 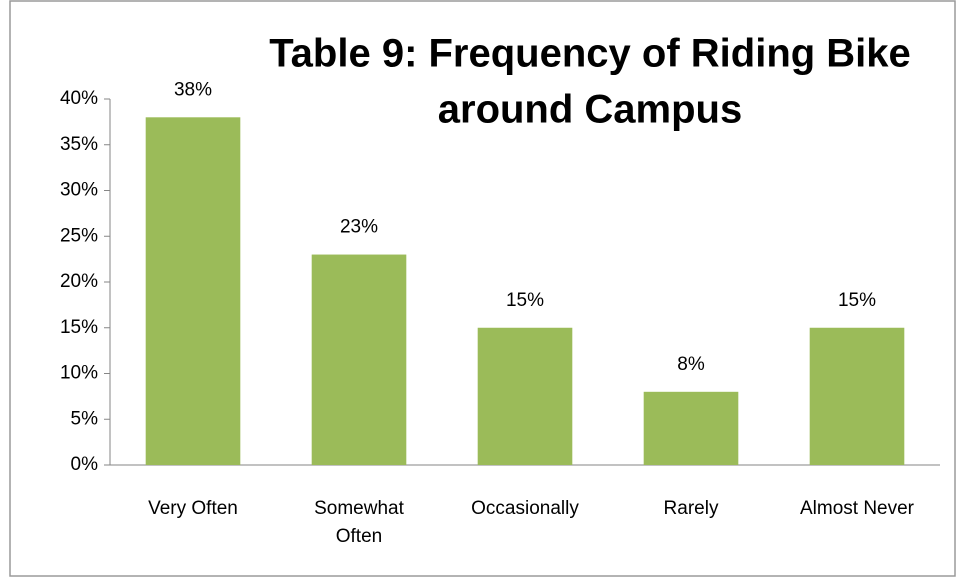 I want to click on data-label: 8%, so click(x=691, y=364).